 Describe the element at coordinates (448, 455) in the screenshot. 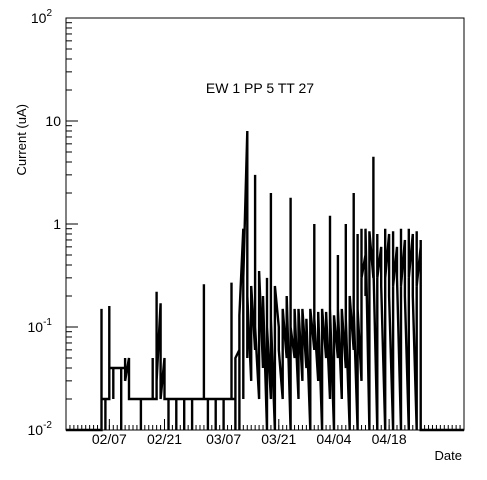

I see `x-axis-title: Date` at that location.